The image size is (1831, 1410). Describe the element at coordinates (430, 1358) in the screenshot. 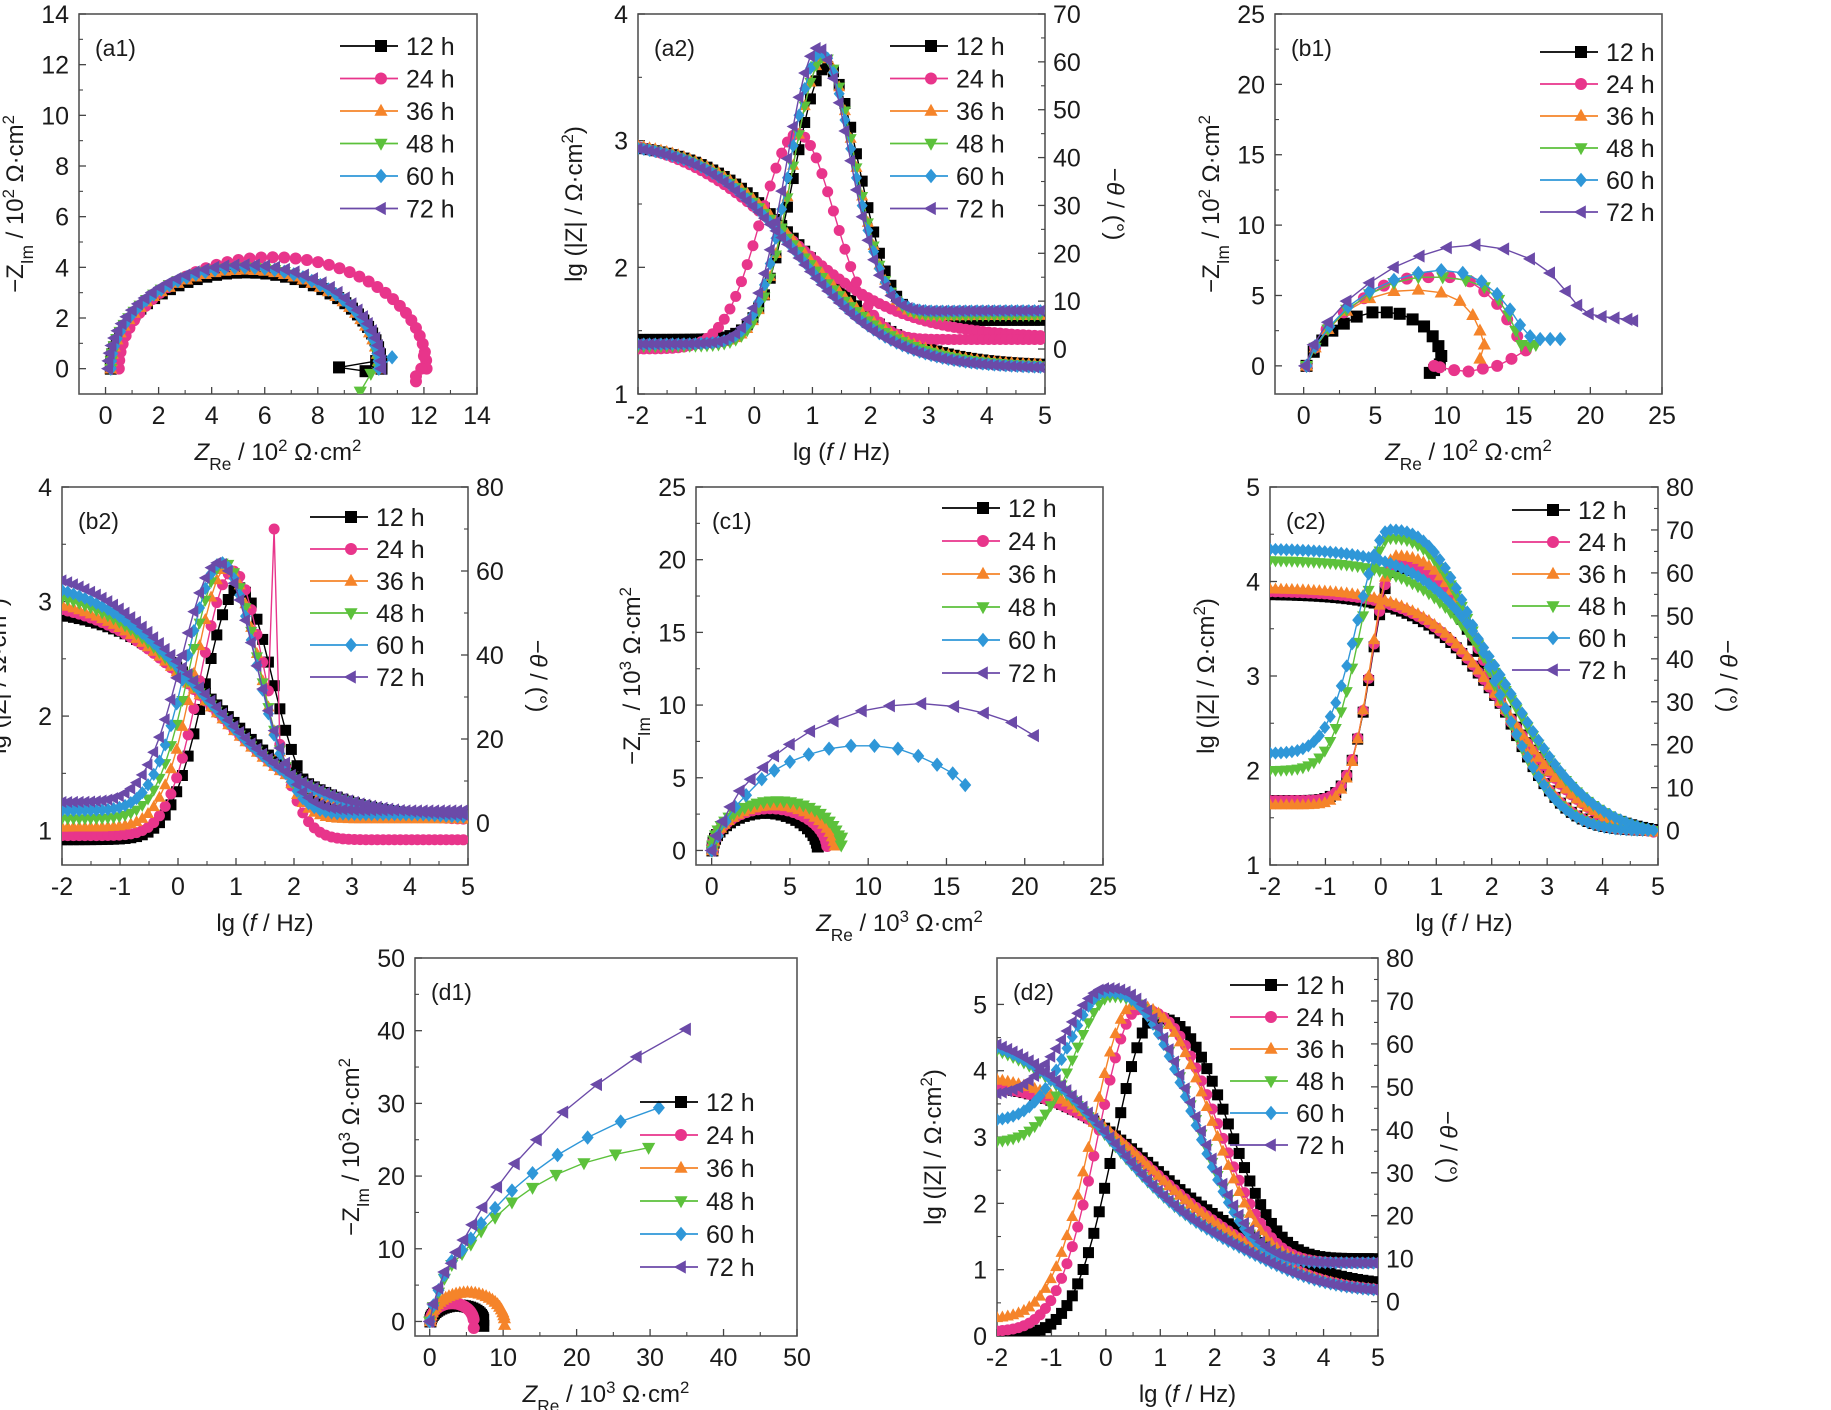

I see `x-tick-label: 0` at that location.